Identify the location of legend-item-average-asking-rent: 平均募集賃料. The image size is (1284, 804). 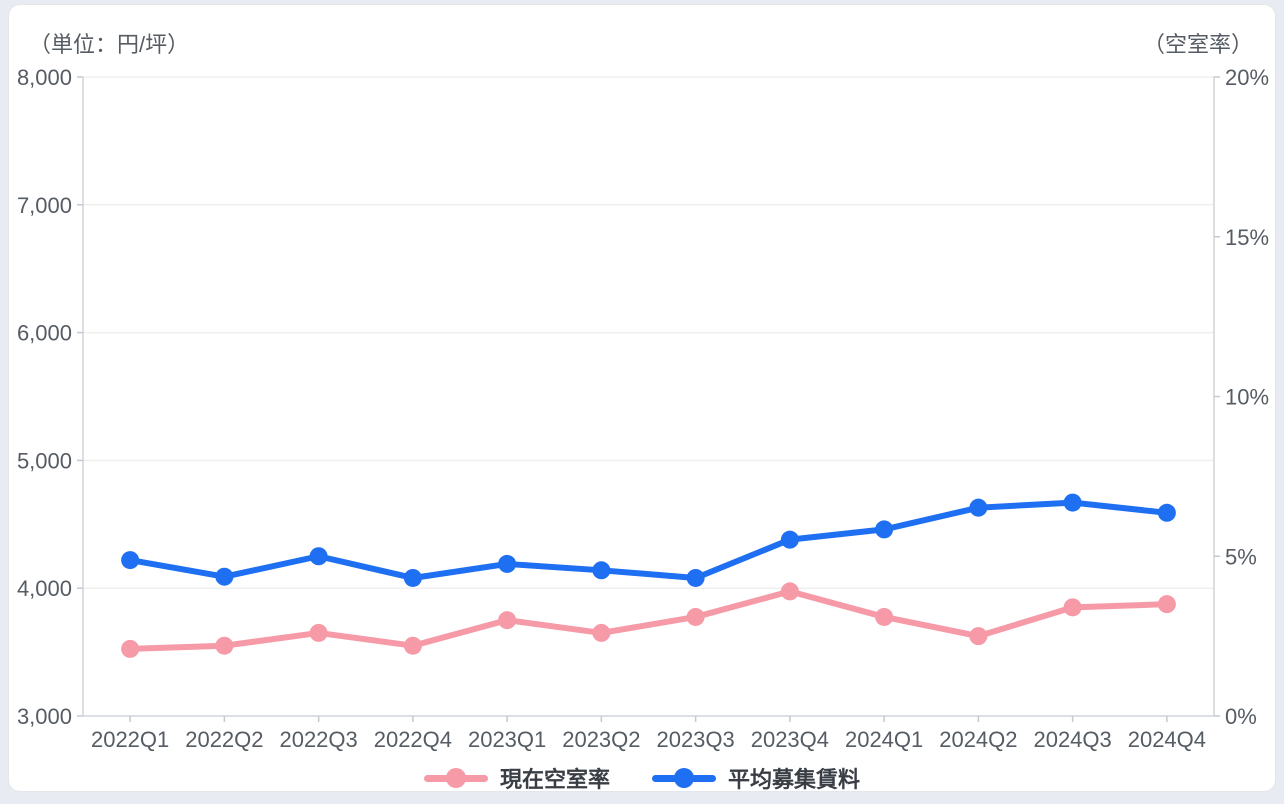
(756, 778).